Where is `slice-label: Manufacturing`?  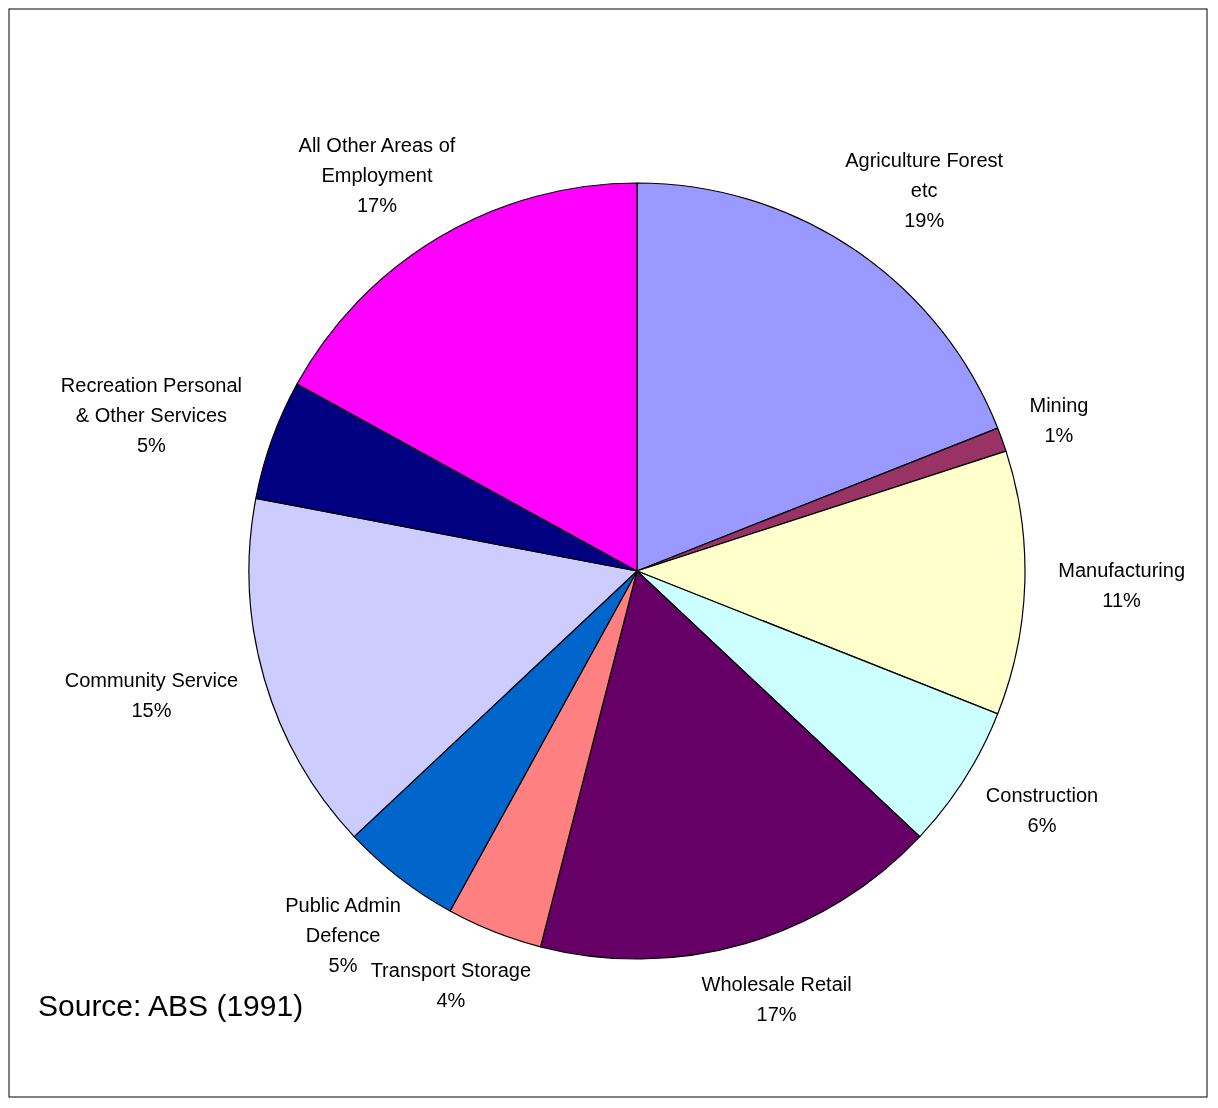
slice-label: Manufacturing is located at coordinates (1122, 569).